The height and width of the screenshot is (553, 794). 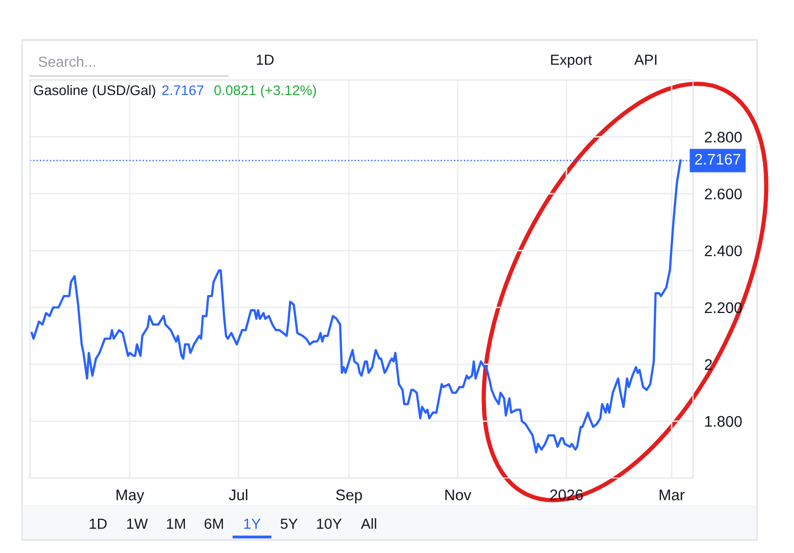 I want to click on y-tick-label: 1.800, so click(x=723, y=421).